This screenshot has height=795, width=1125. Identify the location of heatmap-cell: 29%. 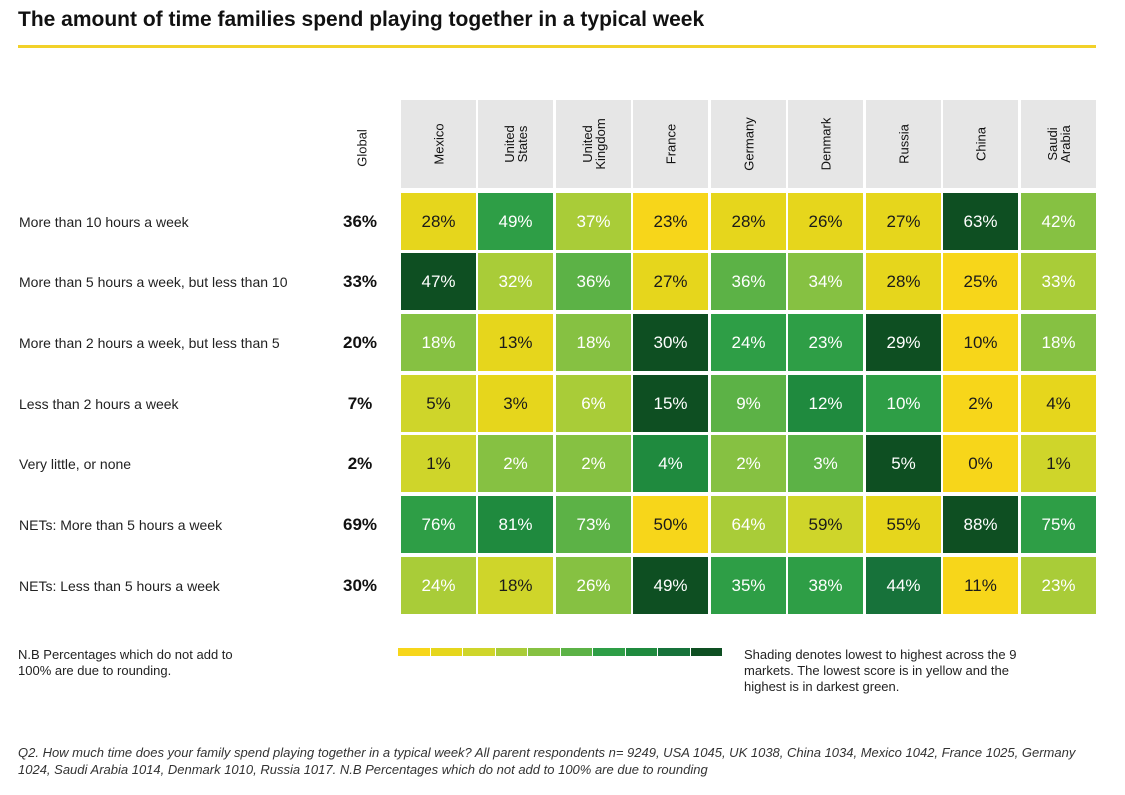
(903, 342).